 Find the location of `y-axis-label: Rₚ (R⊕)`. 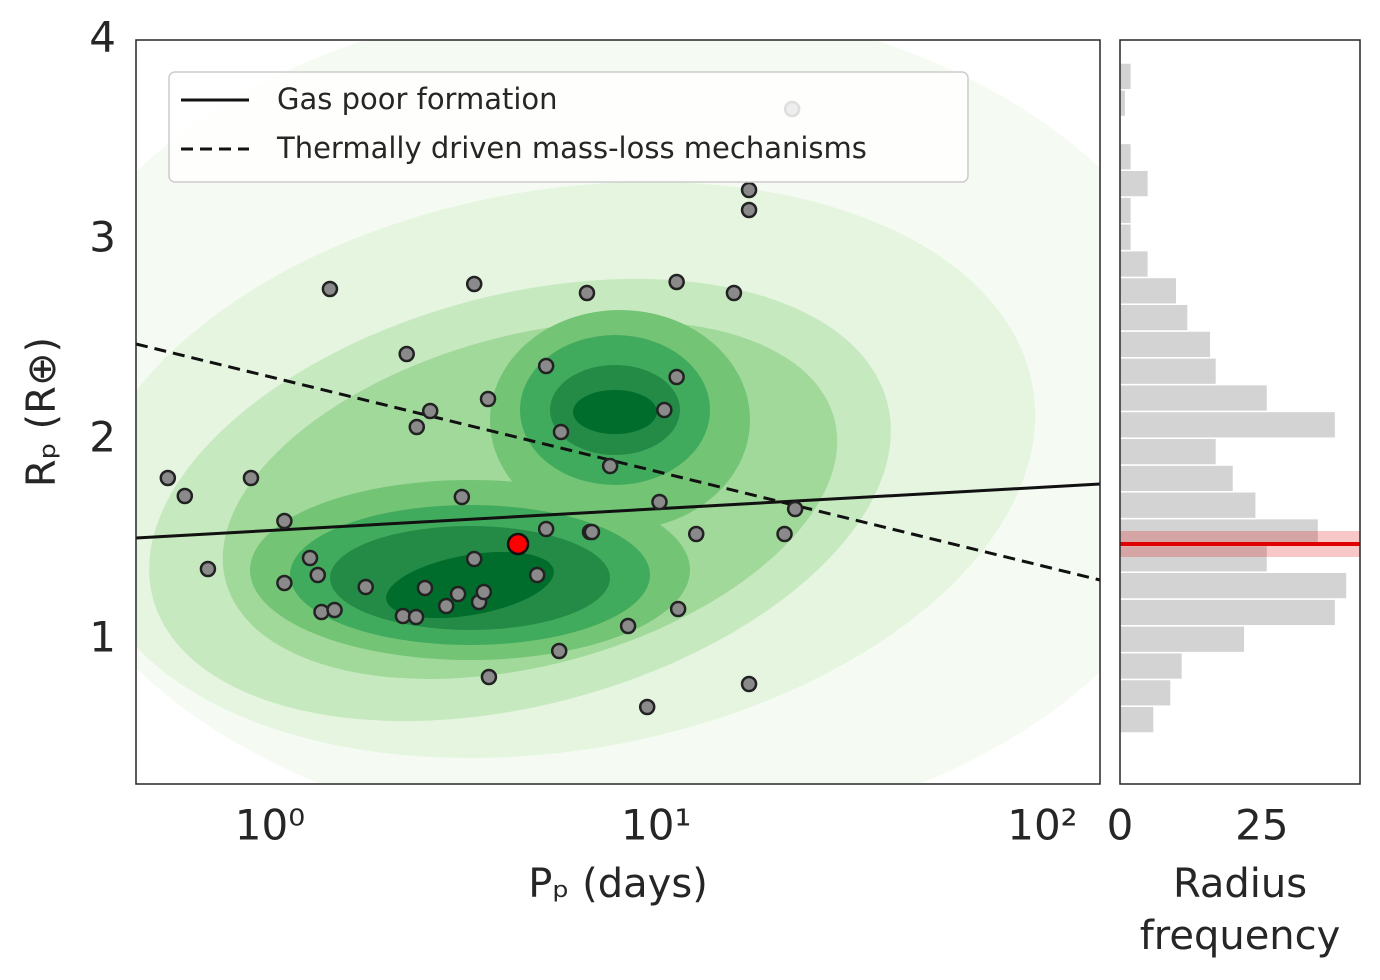

y-axis-label: Rₚ (R⊕) is located at coordinates (42, 412).